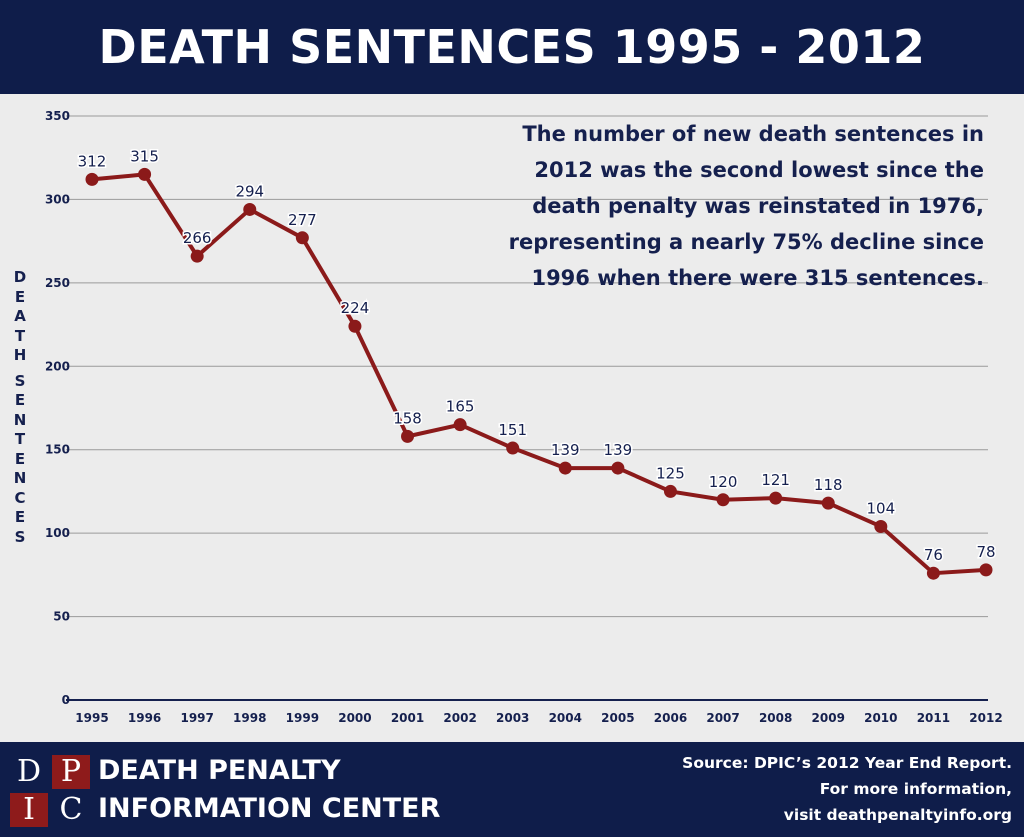  Describe the element at coordinates (249, 718) in the screenshot. I see `x-tick-label: 1998` at that location.